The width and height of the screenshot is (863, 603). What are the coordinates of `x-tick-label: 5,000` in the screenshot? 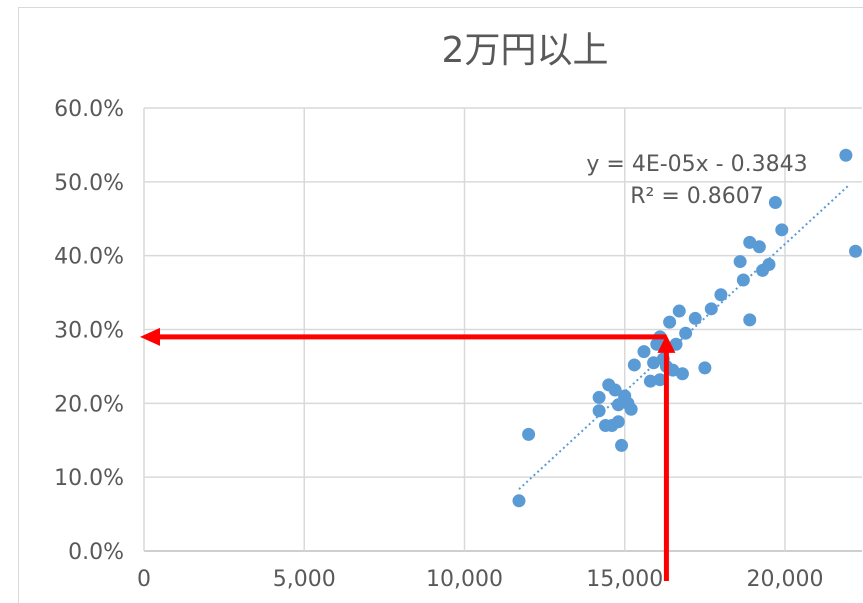 It's located at (304, 579).